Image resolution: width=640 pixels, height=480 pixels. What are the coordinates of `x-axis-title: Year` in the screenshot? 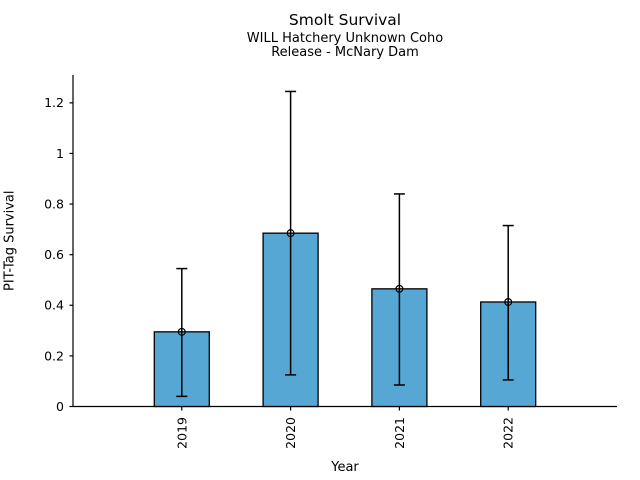 It's located at (344, 467).